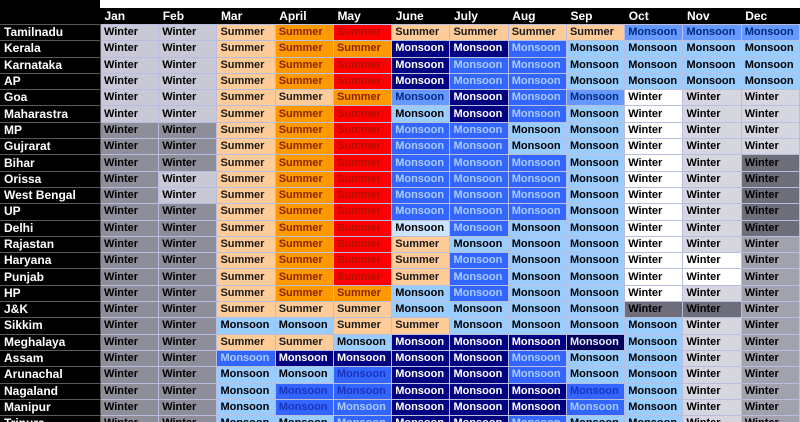  Describe the element at coordinates (595, 12) in the screenshot. I see `month-header-sep: Sep` at that location.